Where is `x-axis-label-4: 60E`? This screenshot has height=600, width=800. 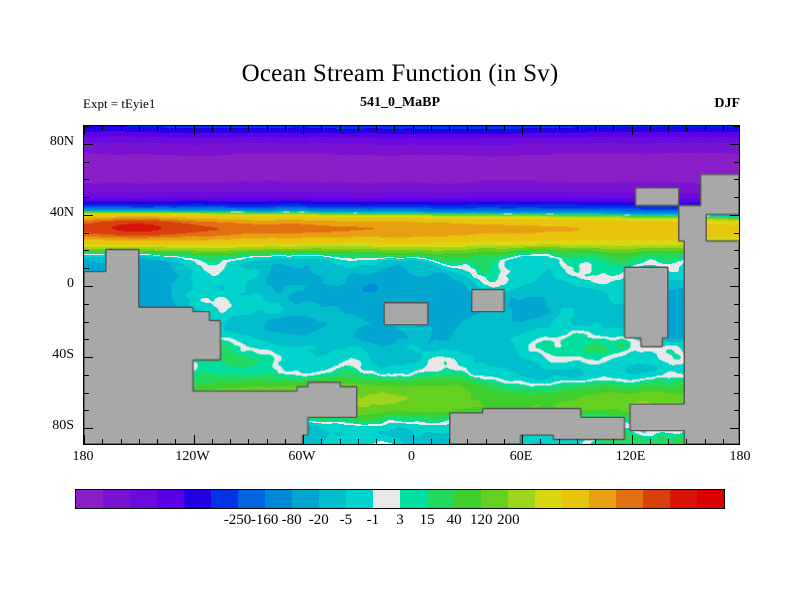 x-axis-label-4: 60E is located at coordinates (521, 456).